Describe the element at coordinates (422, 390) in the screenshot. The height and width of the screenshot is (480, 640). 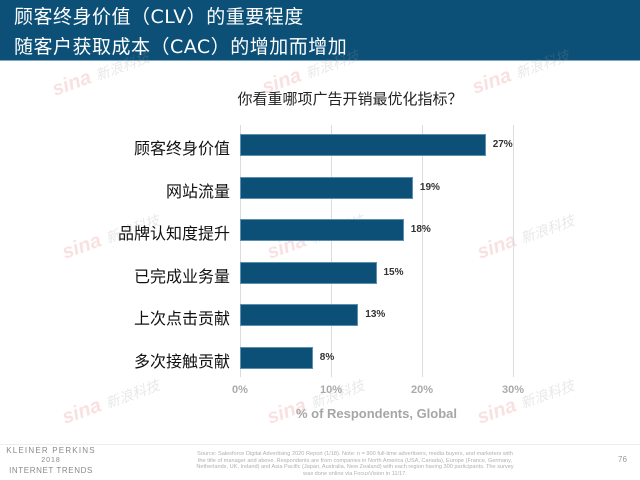
I see `x-tick-label: 20%` at that location.